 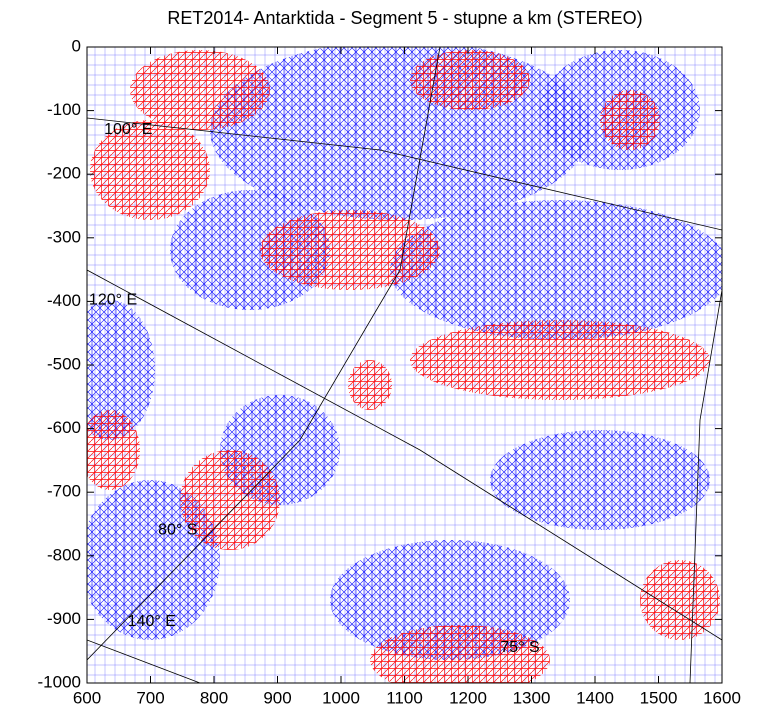 I want to click on y-tick-label: -1000, so click(x=59, y=681).